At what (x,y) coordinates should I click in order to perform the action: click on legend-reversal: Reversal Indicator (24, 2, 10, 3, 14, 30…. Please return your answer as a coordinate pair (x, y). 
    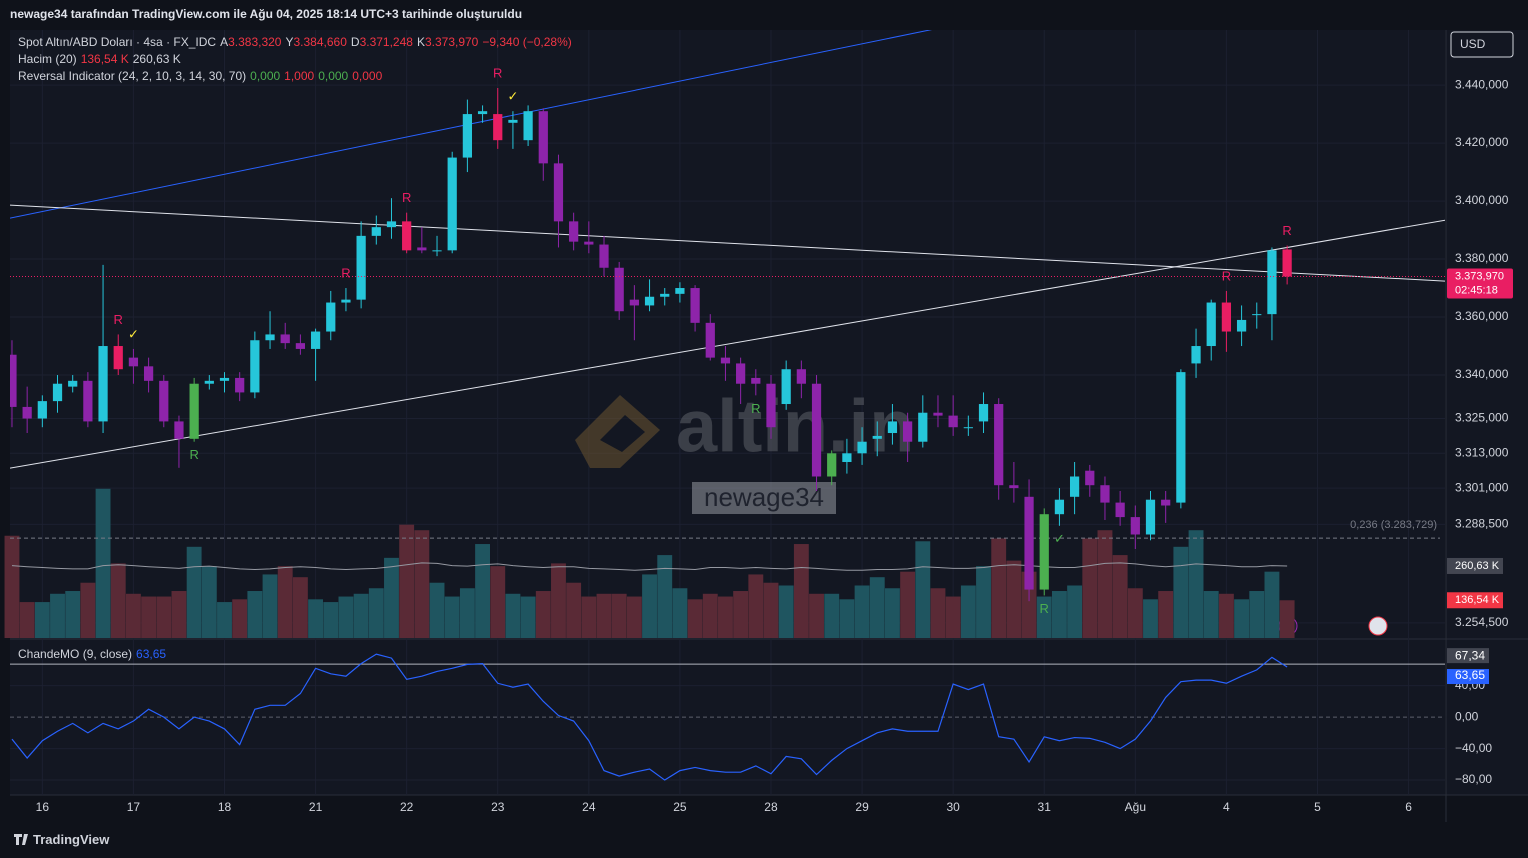
    Looking at the image, I should click on (202, 76).